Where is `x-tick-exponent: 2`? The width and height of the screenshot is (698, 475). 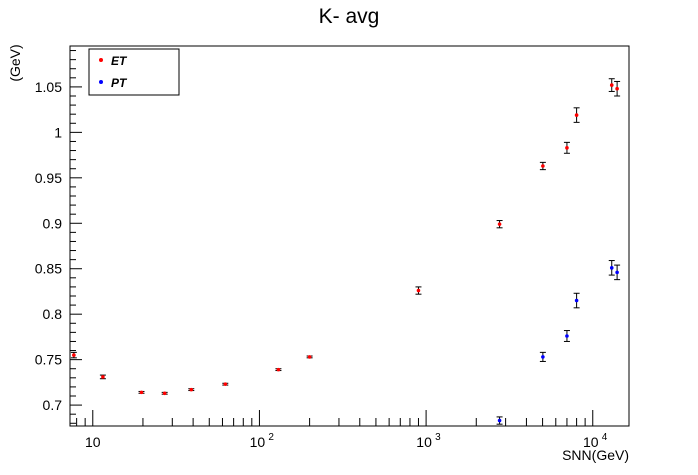 x-tick-exponent: 2 is located at coordinates (271, 437).